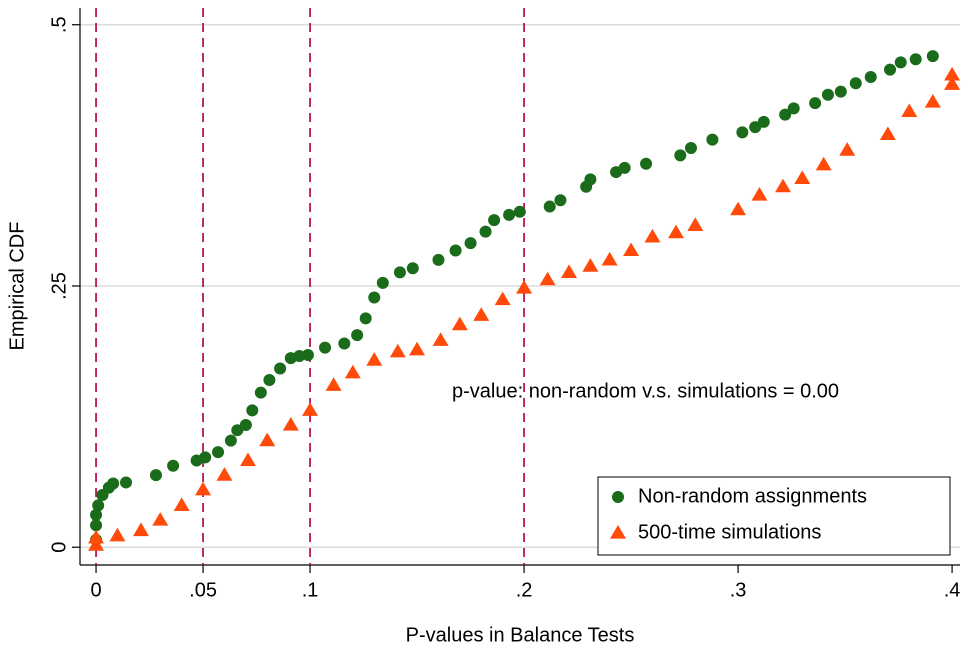  What do you see at coordinates (59, 24) in the screenshot?
I see `y-tick-label: .5` at bounding box center [59, 24].